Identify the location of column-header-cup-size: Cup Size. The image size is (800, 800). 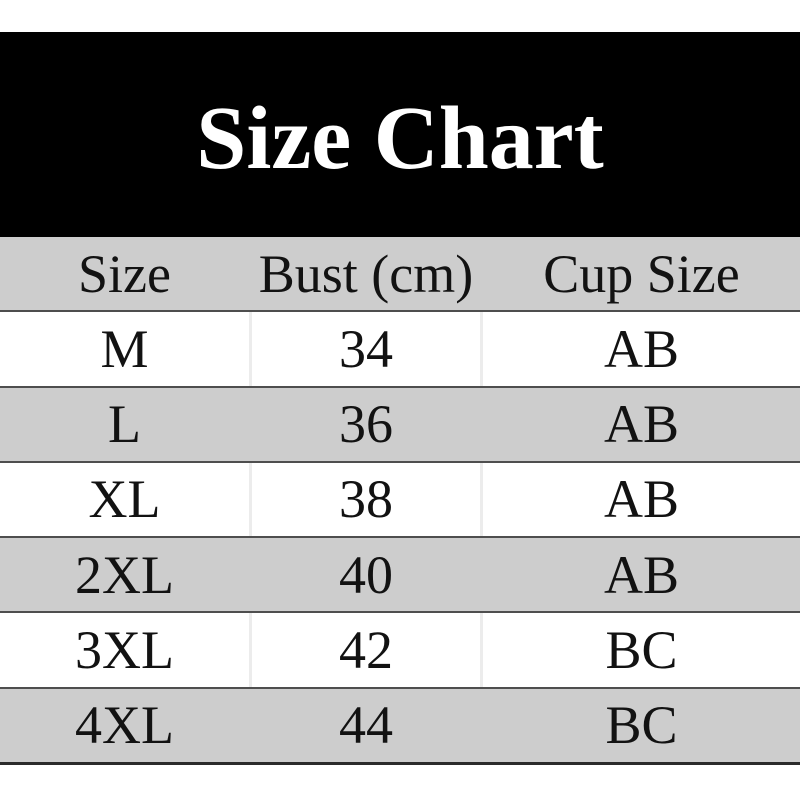
(641, 273).